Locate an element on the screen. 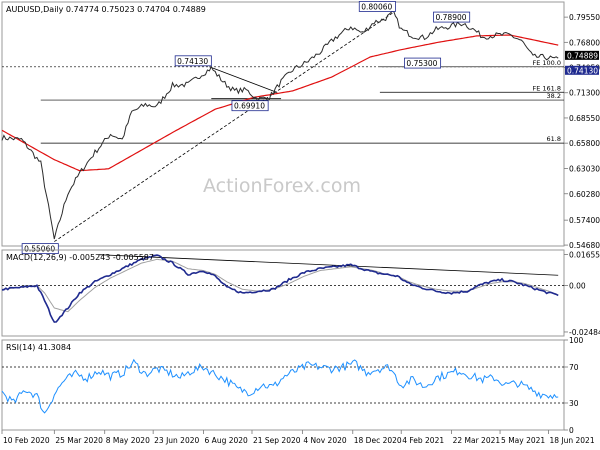  price-annotation-label: 0.69910 is located at coordinates (249, 106).